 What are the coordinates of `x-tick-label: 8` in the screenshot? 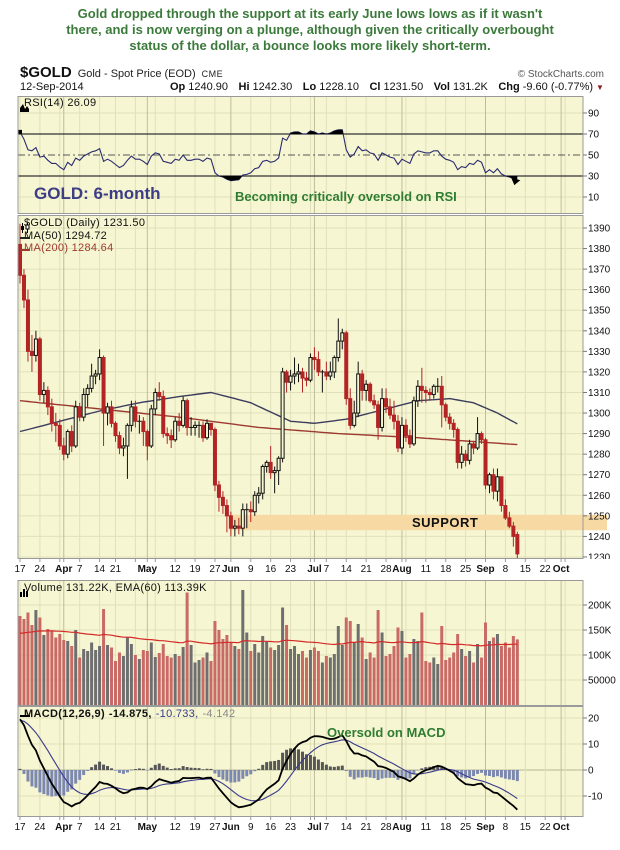 It's located at (506, 569).